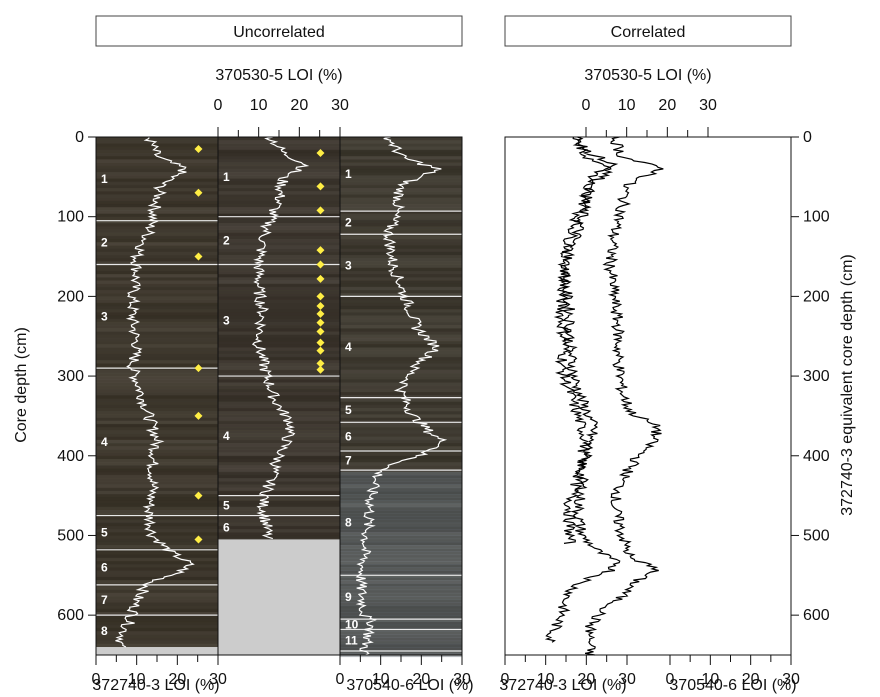 This screenshot has width=880, height=697. I want to click on bottom-left-a-loi-tick-label: 30, so click(218, 679).